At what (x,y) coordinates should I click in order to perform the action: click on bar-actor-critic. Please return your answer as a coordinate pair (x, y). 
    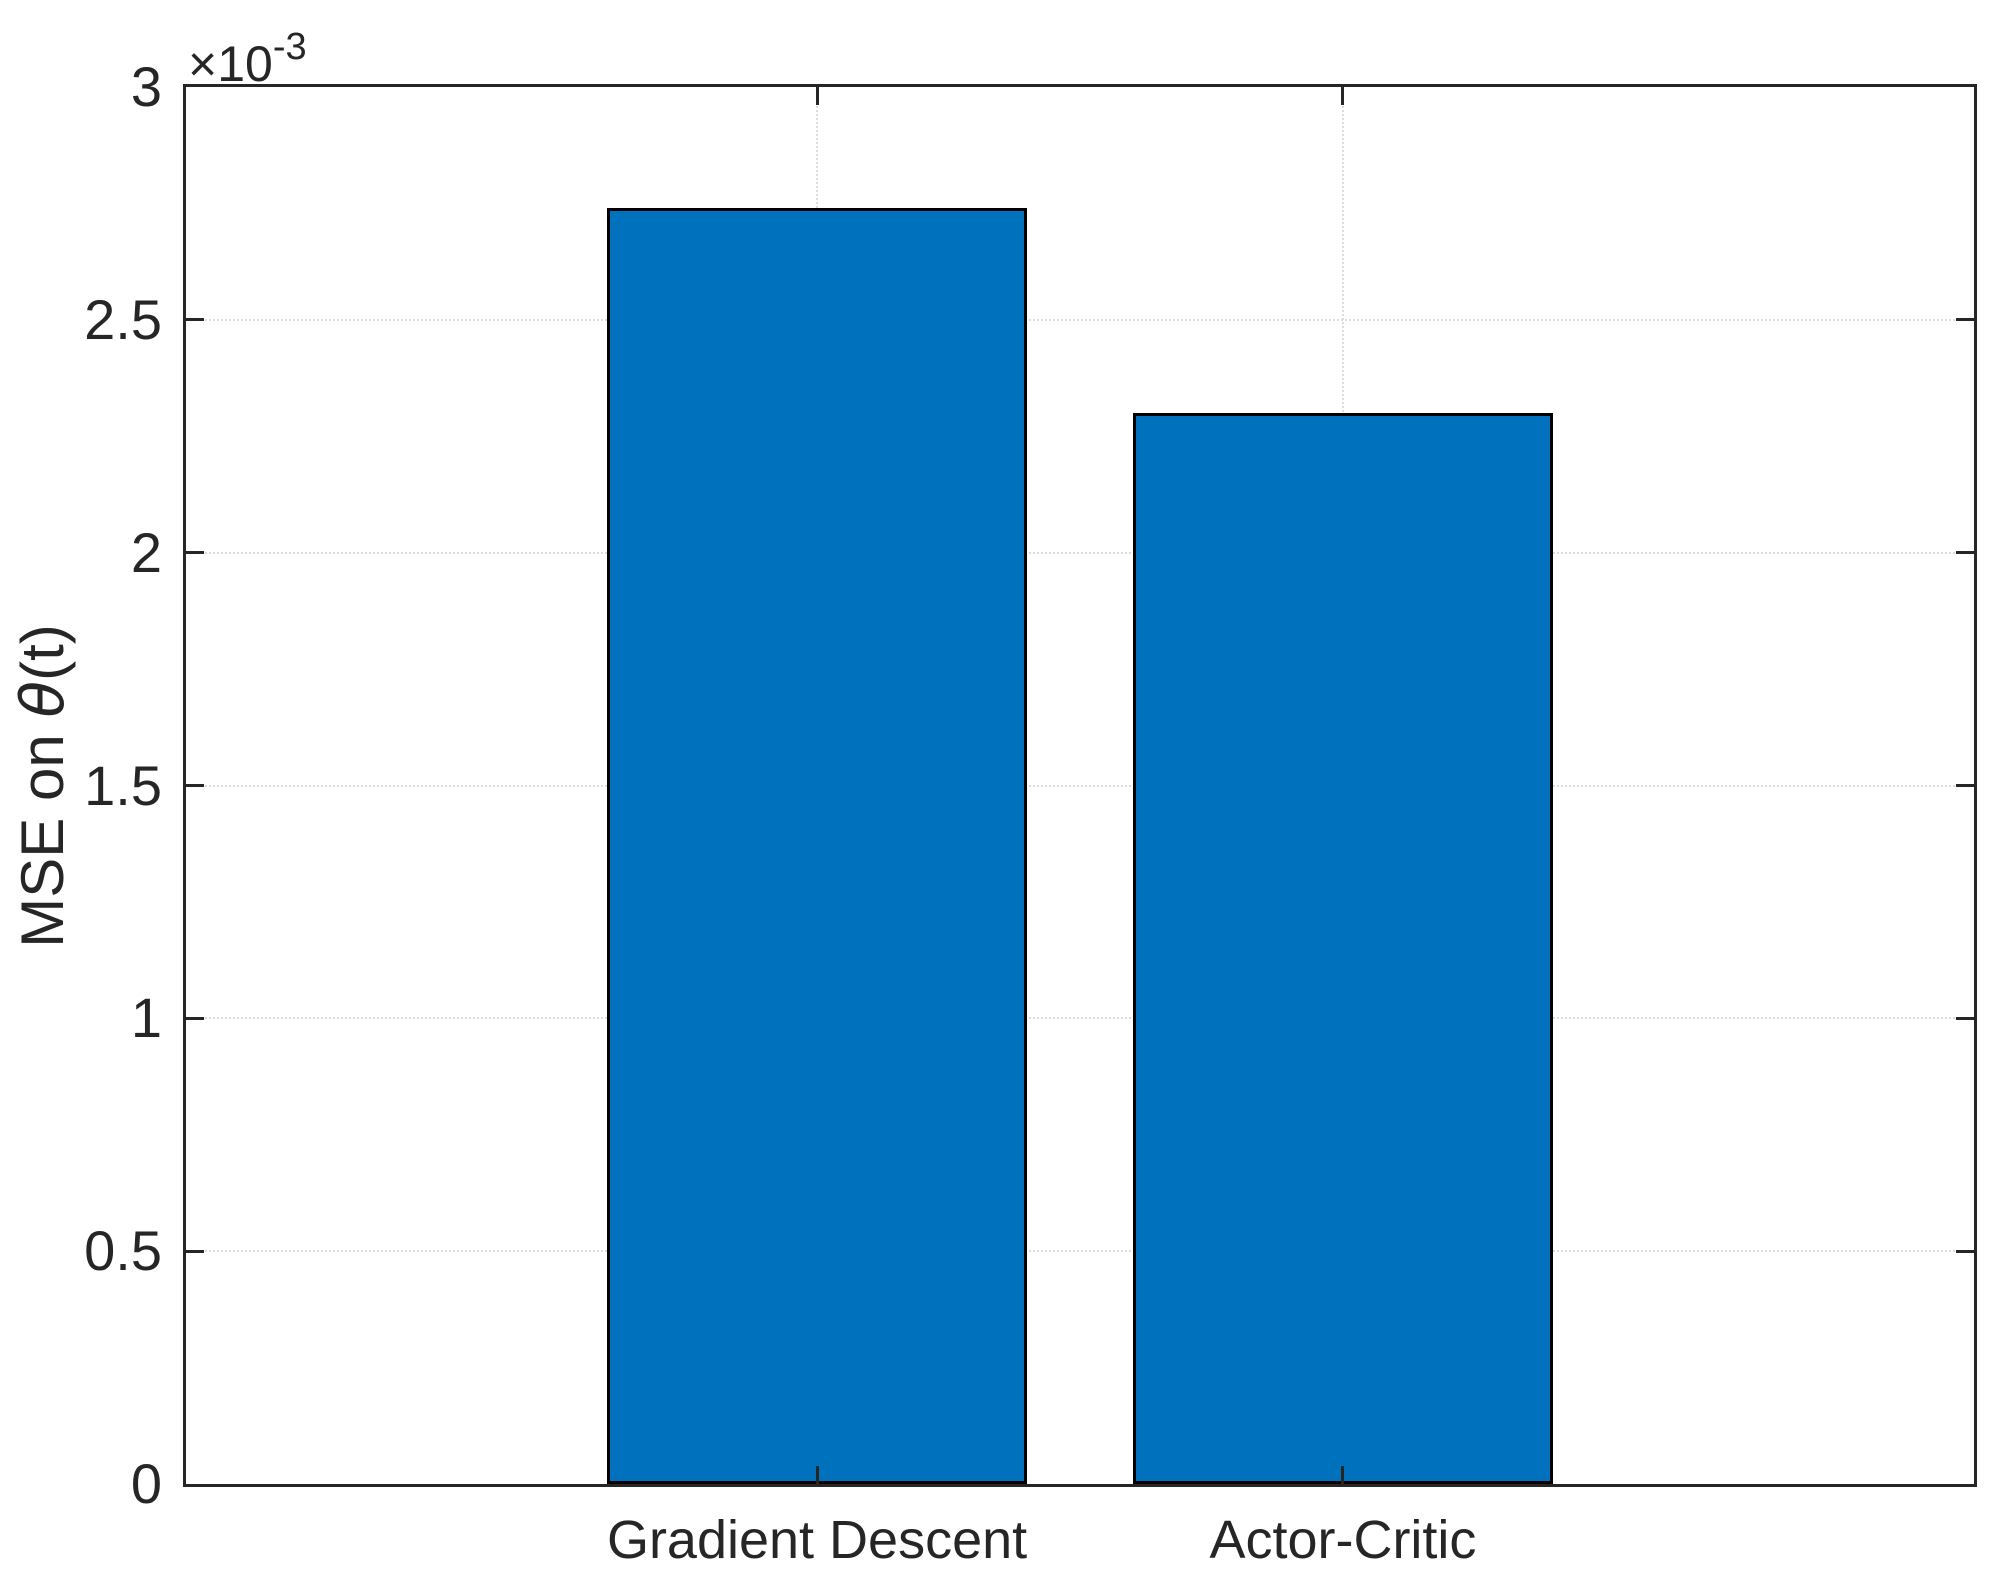
    Looking at the image, I should click on (1343, 948).